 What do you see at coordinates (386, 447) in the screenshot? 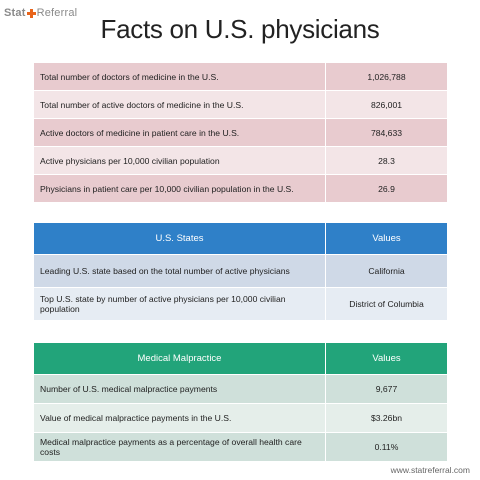
I see `row-value: 0.11%` at bounding box center [386, 447].